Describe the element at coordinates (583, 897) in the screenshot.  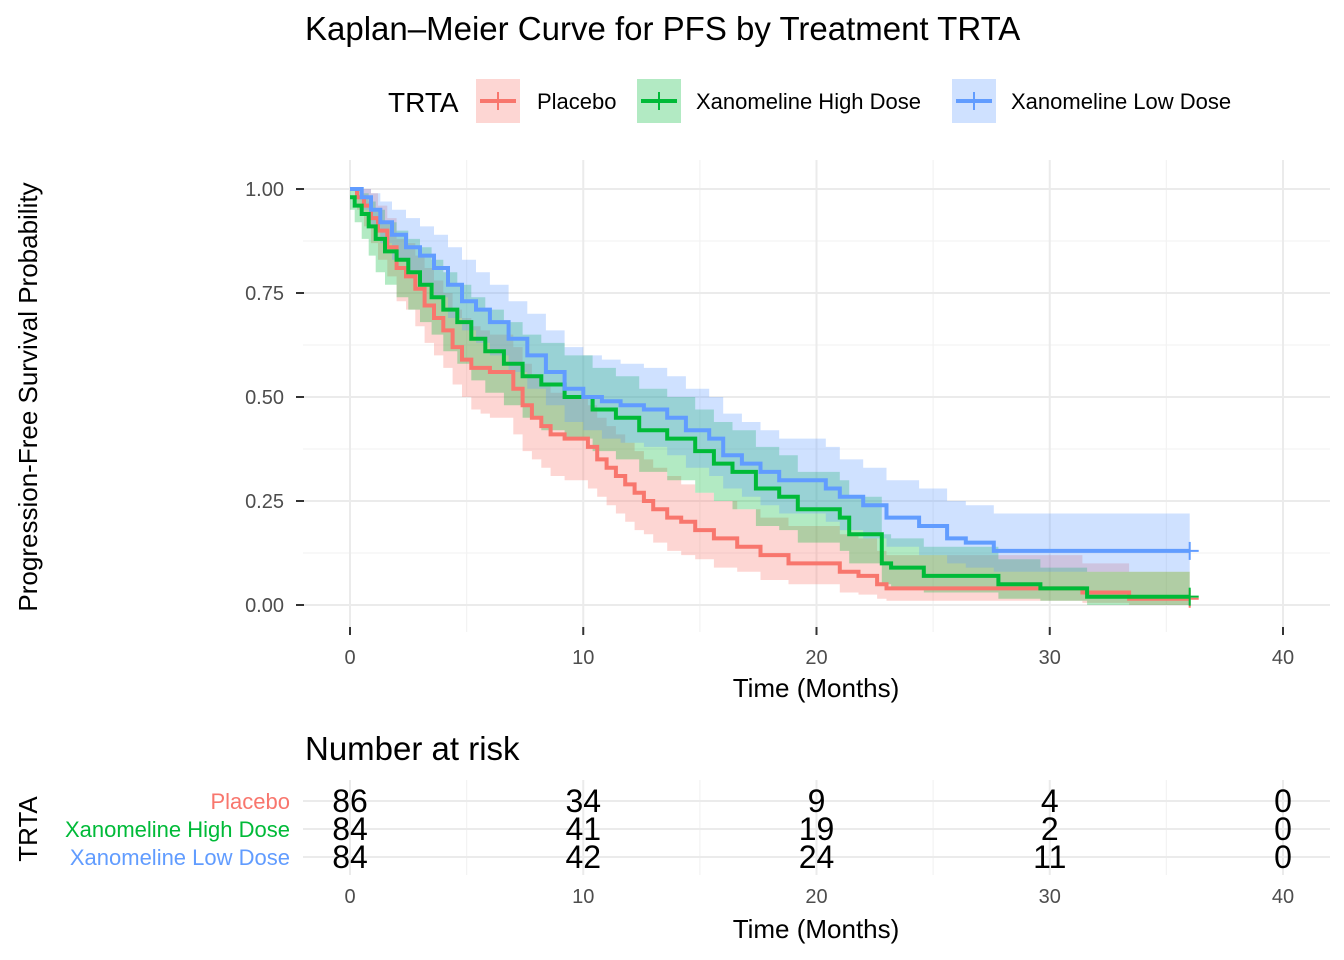
I see `risk-x-tick-label: 10` at that location.